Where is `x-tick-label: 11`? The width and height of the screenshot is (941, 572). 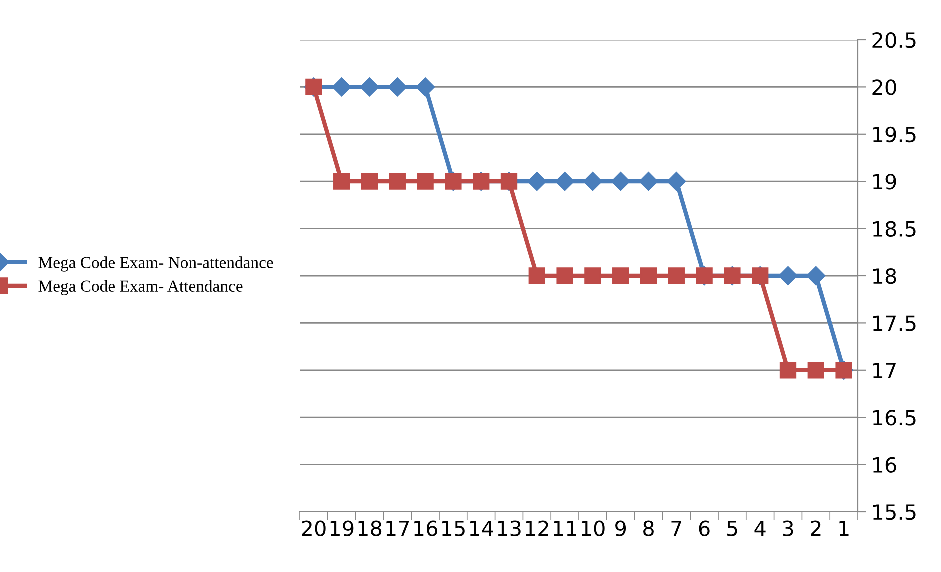 x-tick-label: 11 is located at coordinates (565, 528).